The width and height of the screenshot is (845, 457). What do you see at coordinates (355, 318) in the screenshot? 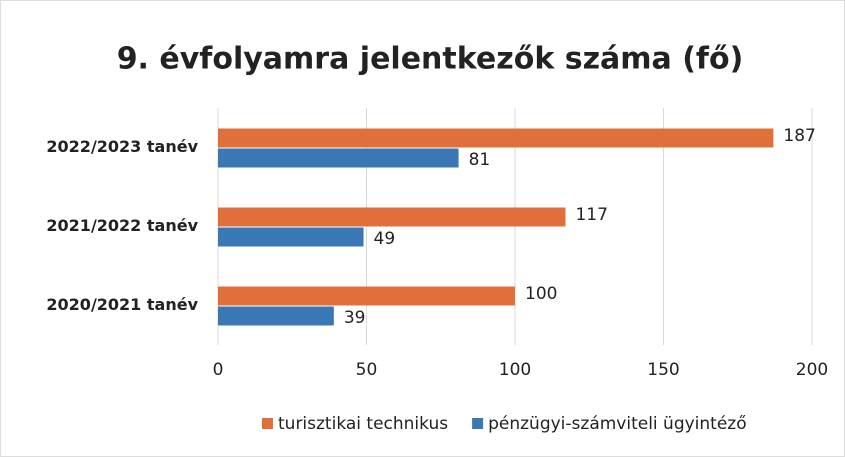
I see `data-label: 39` at bounding box center [355, 318].